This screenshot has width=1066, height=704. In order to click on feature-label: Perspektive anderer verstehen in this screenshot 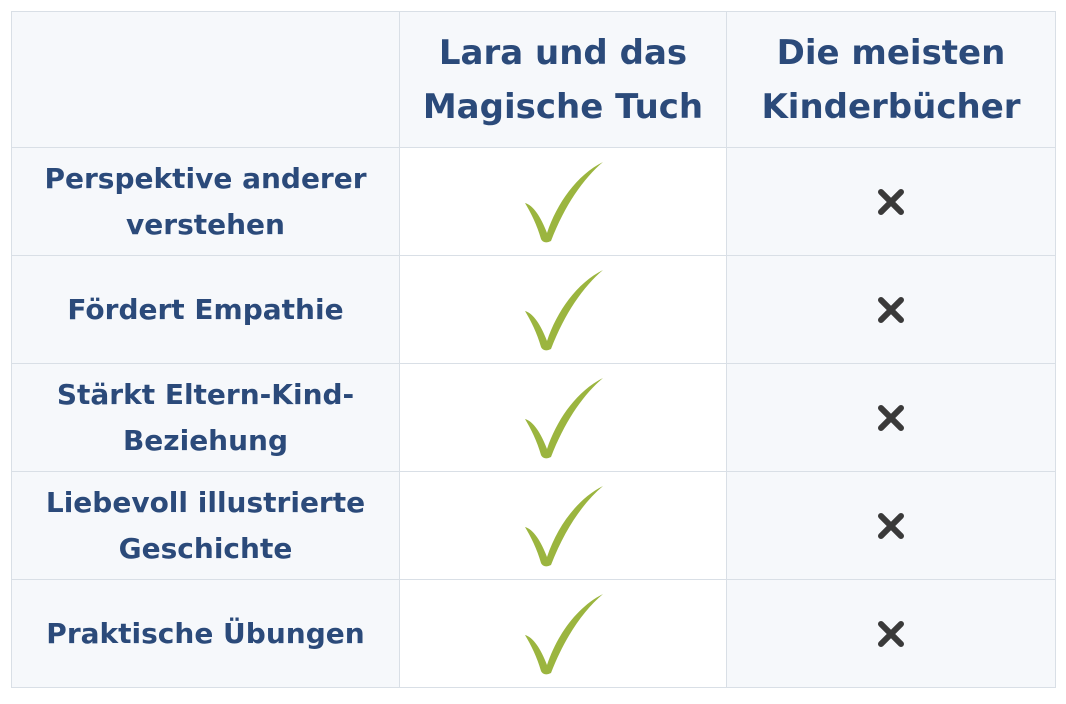, I will do `click(205, 201)`.